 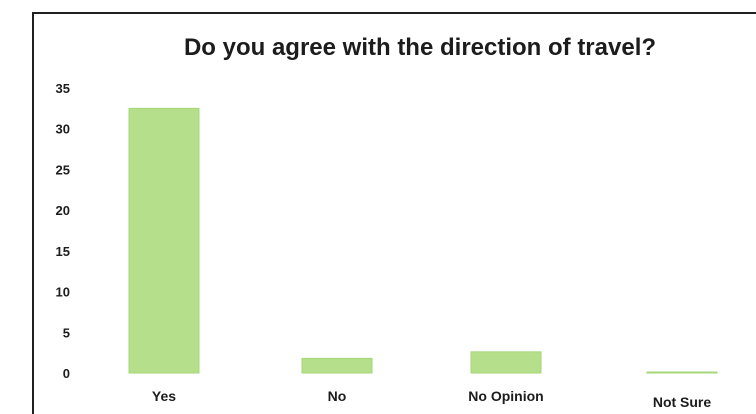 What do you see at coordinates (506, 362) in the screenshot?
I see `bar-no-opinion` at bounding box center [506, 362].